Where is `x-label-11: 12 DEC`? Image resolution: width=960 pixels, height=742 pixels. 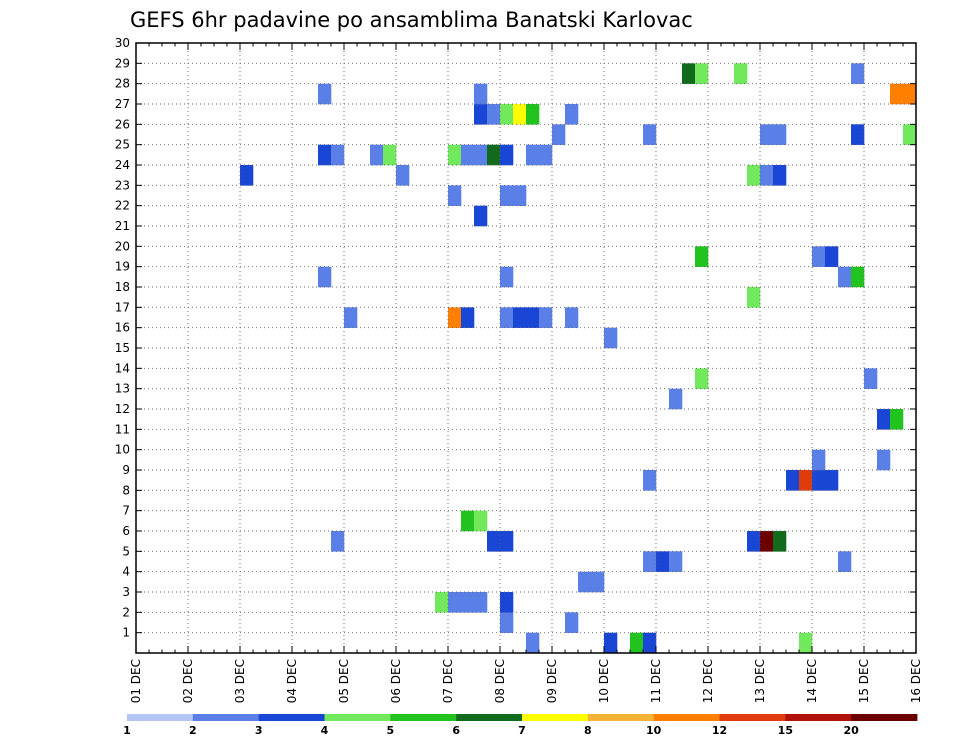 x-label-11: 12 DEC is located at coordinates (708, 681).